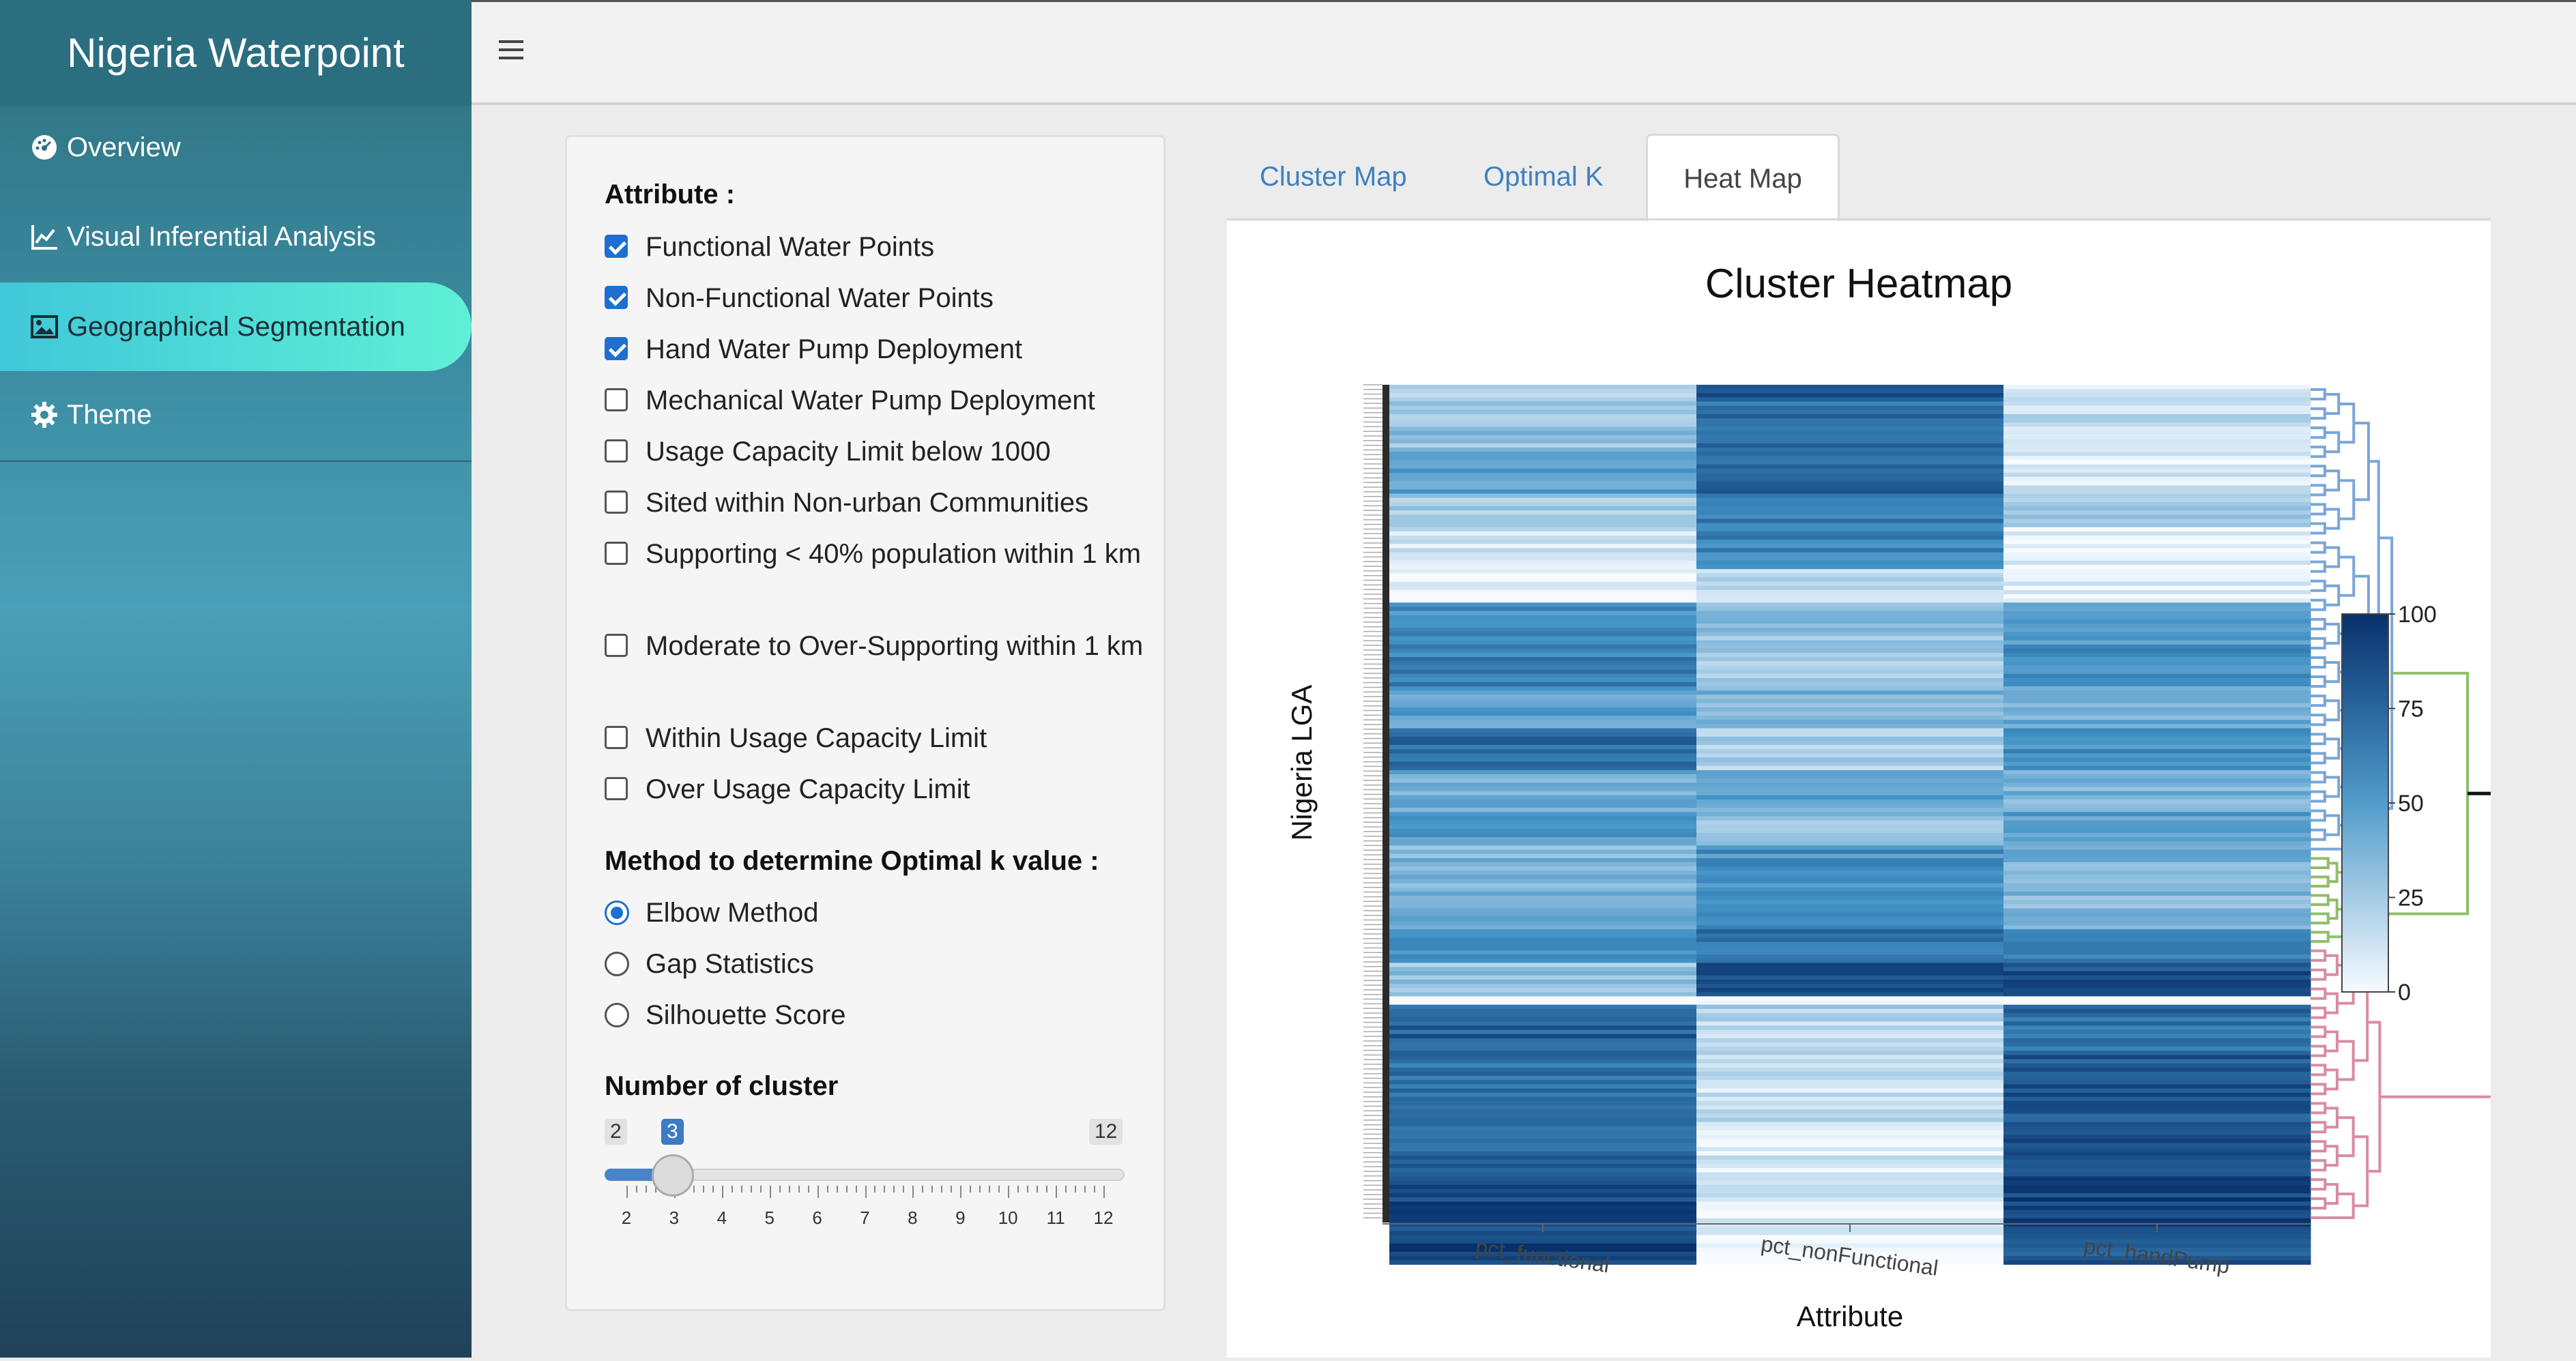 This screenshot has height=1361, width=2576. I want to click on app-title: Nigeria Waterpoint, so click(236, 53).